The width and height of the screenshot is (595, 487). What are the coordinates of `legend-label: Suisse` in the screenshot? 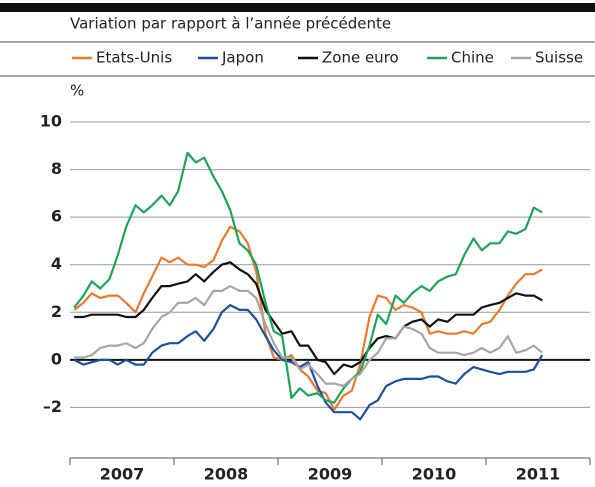 It's located at (559, 58).